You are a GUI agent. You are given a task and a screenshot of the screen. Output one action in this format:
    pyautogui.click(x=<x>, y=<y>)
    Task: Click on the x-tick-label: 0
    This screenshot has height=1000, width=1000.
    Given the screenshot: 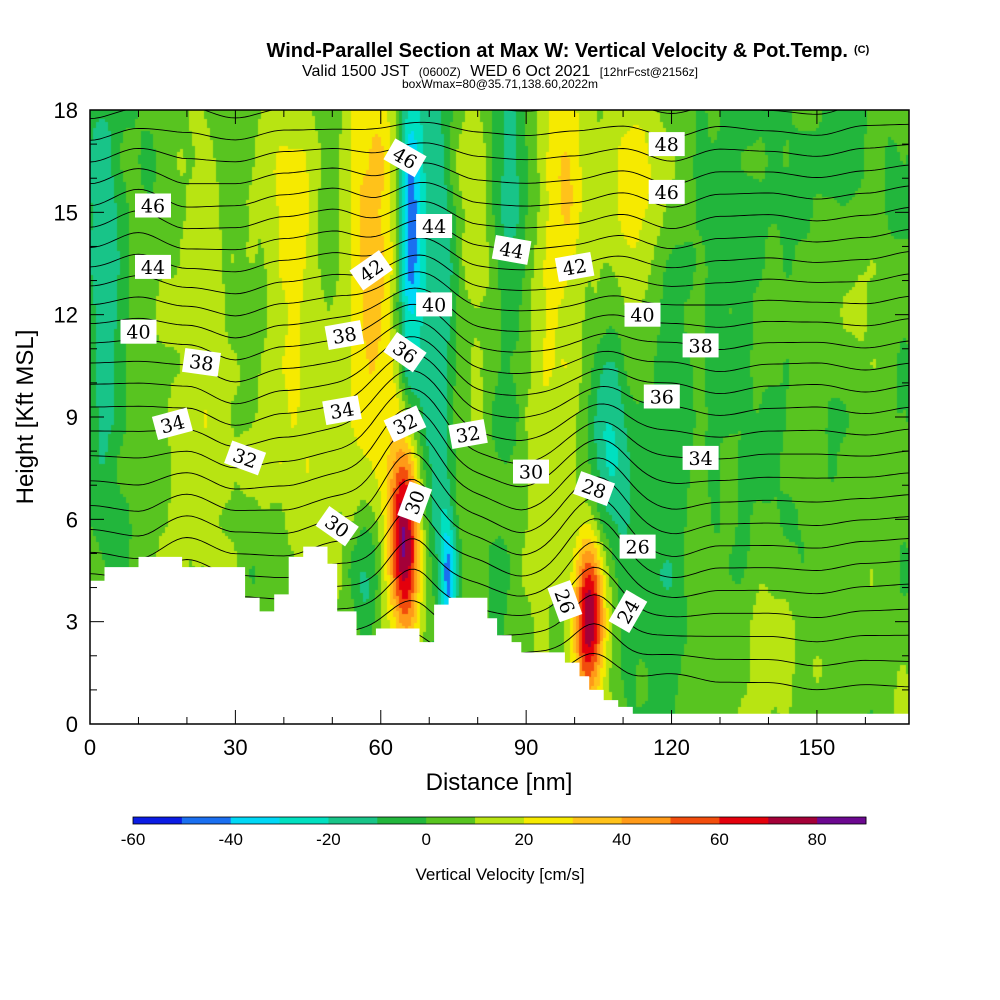 What is the action you would take?
    pyautogui.click(x=90, y=747)
    